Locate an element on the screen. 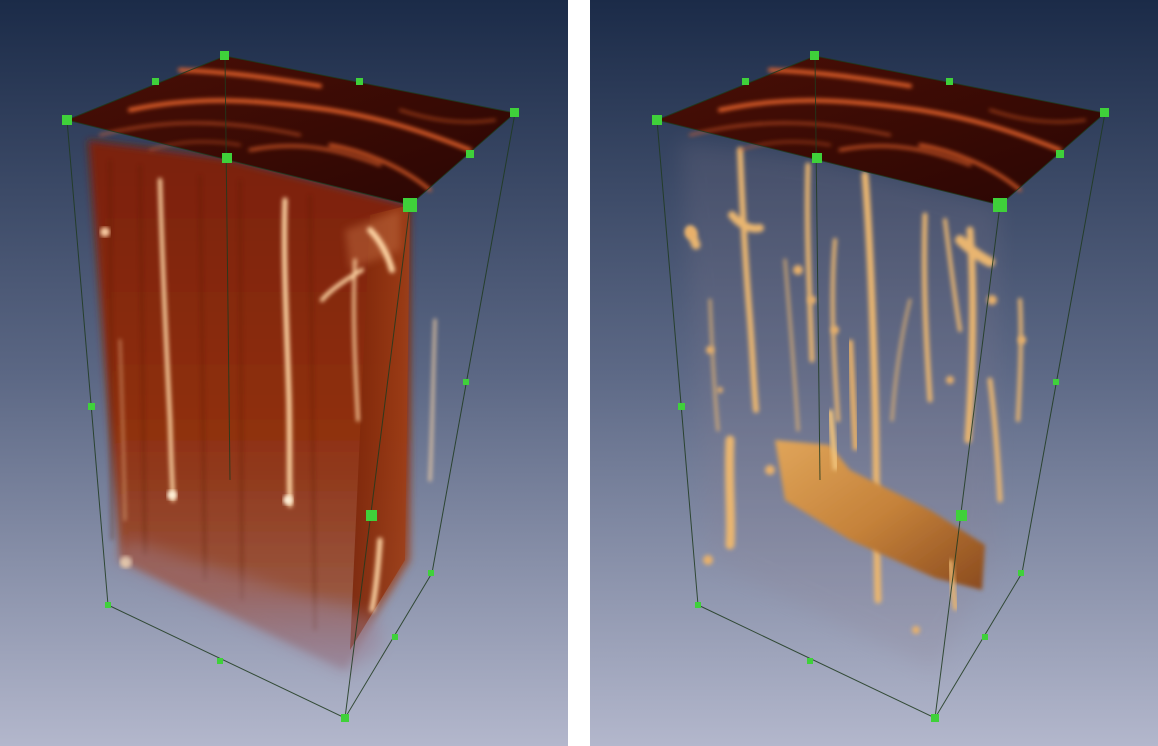 The height and width of the screenshot is (746, 1158). slab-structure is located at coordinates (880, 475).